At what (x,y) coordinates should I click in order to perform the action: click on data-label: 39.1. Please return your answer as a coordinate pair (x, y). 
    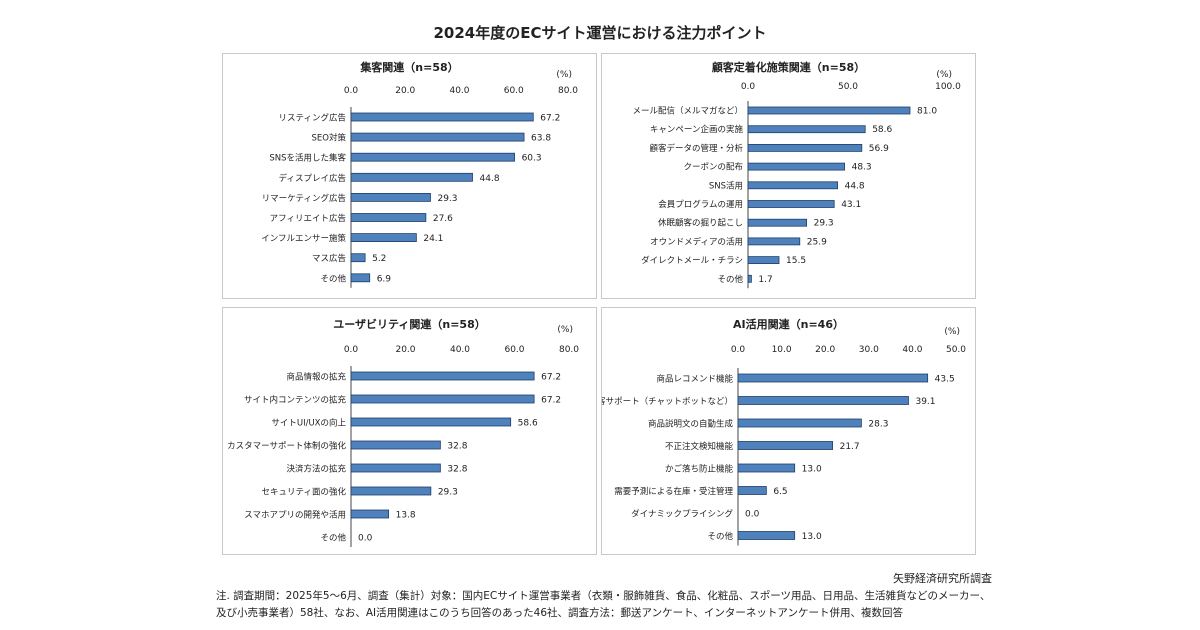
    Looking at the image, I should click on (925, 402).